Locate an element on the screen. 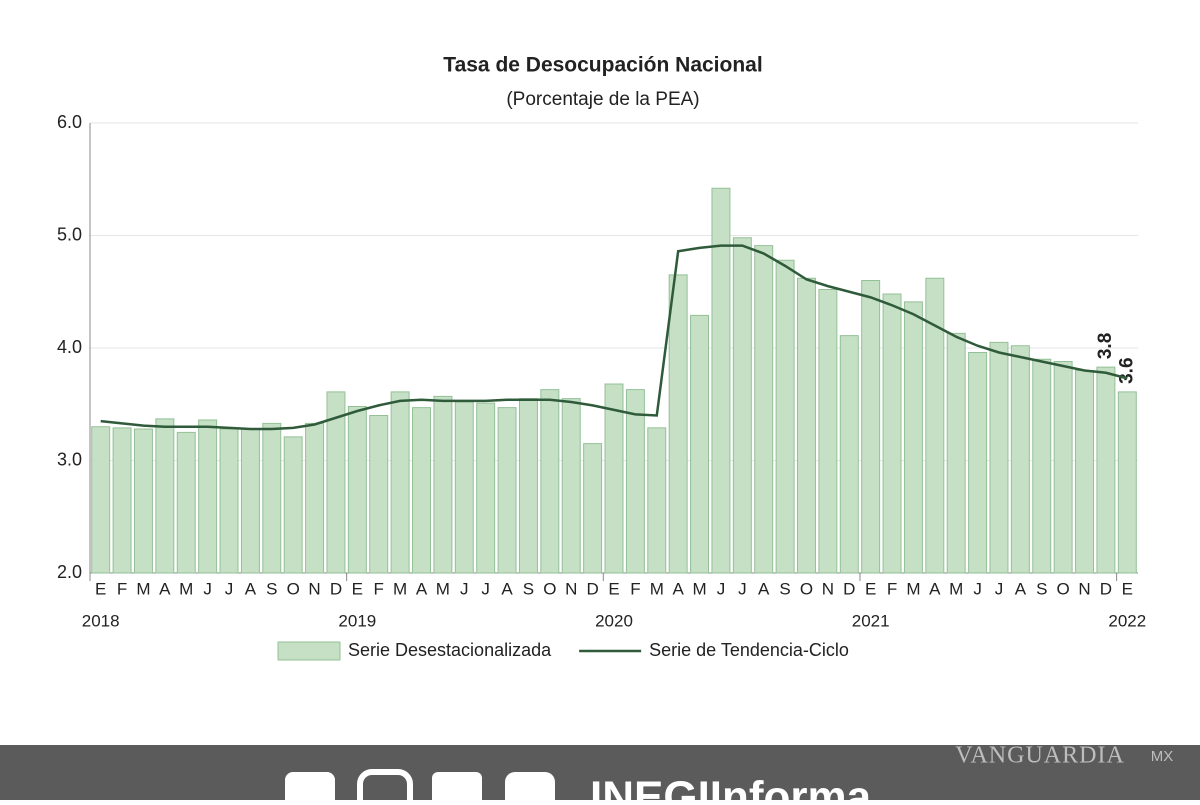 The width and height of the screenshot is (1200, 805). footer-brand: VANGUARDIA is located at coordinates (1040, 756).